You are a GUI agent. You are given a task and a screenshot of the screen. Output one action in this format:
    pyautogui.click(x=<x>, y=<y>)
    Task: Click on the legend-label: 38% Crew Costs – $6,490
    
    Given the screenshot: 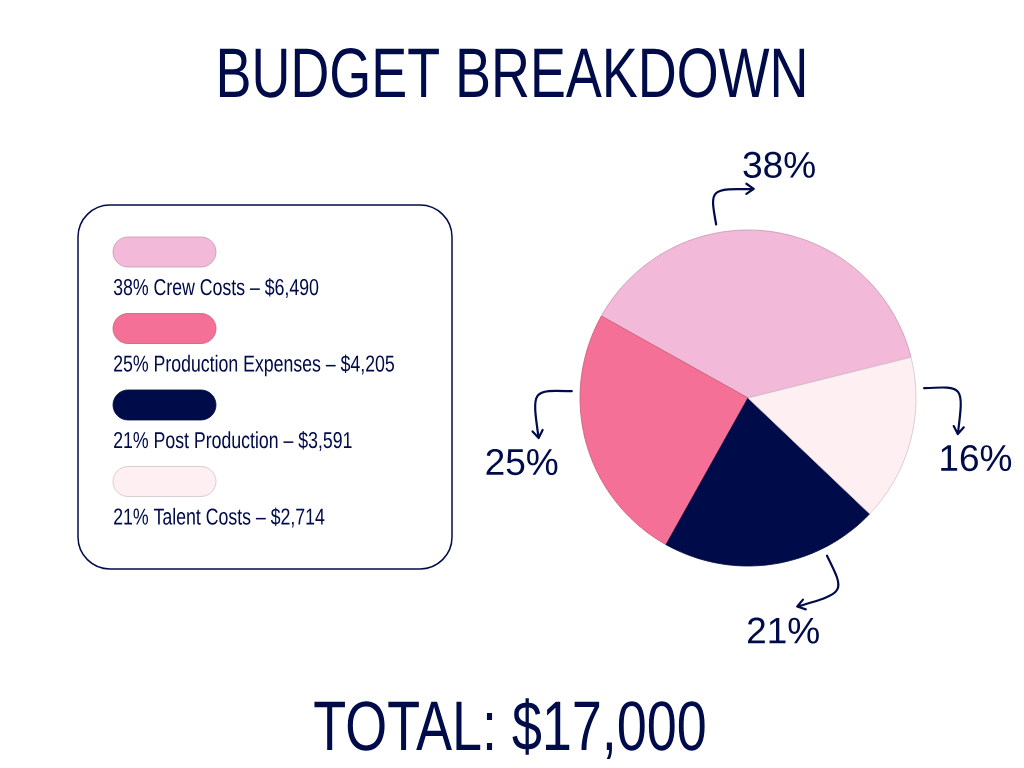 What is the action you would take?
    pyautogui.click(x=216, y=287)
    